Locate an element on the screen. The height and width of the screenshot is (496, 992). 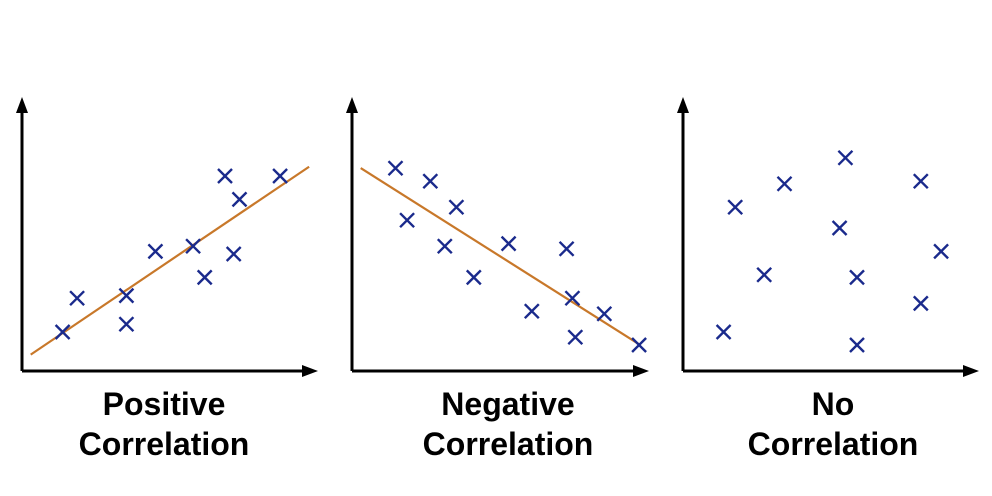
negative-correlation-caption: Negative Correlation is located at coordinates (508, 424).